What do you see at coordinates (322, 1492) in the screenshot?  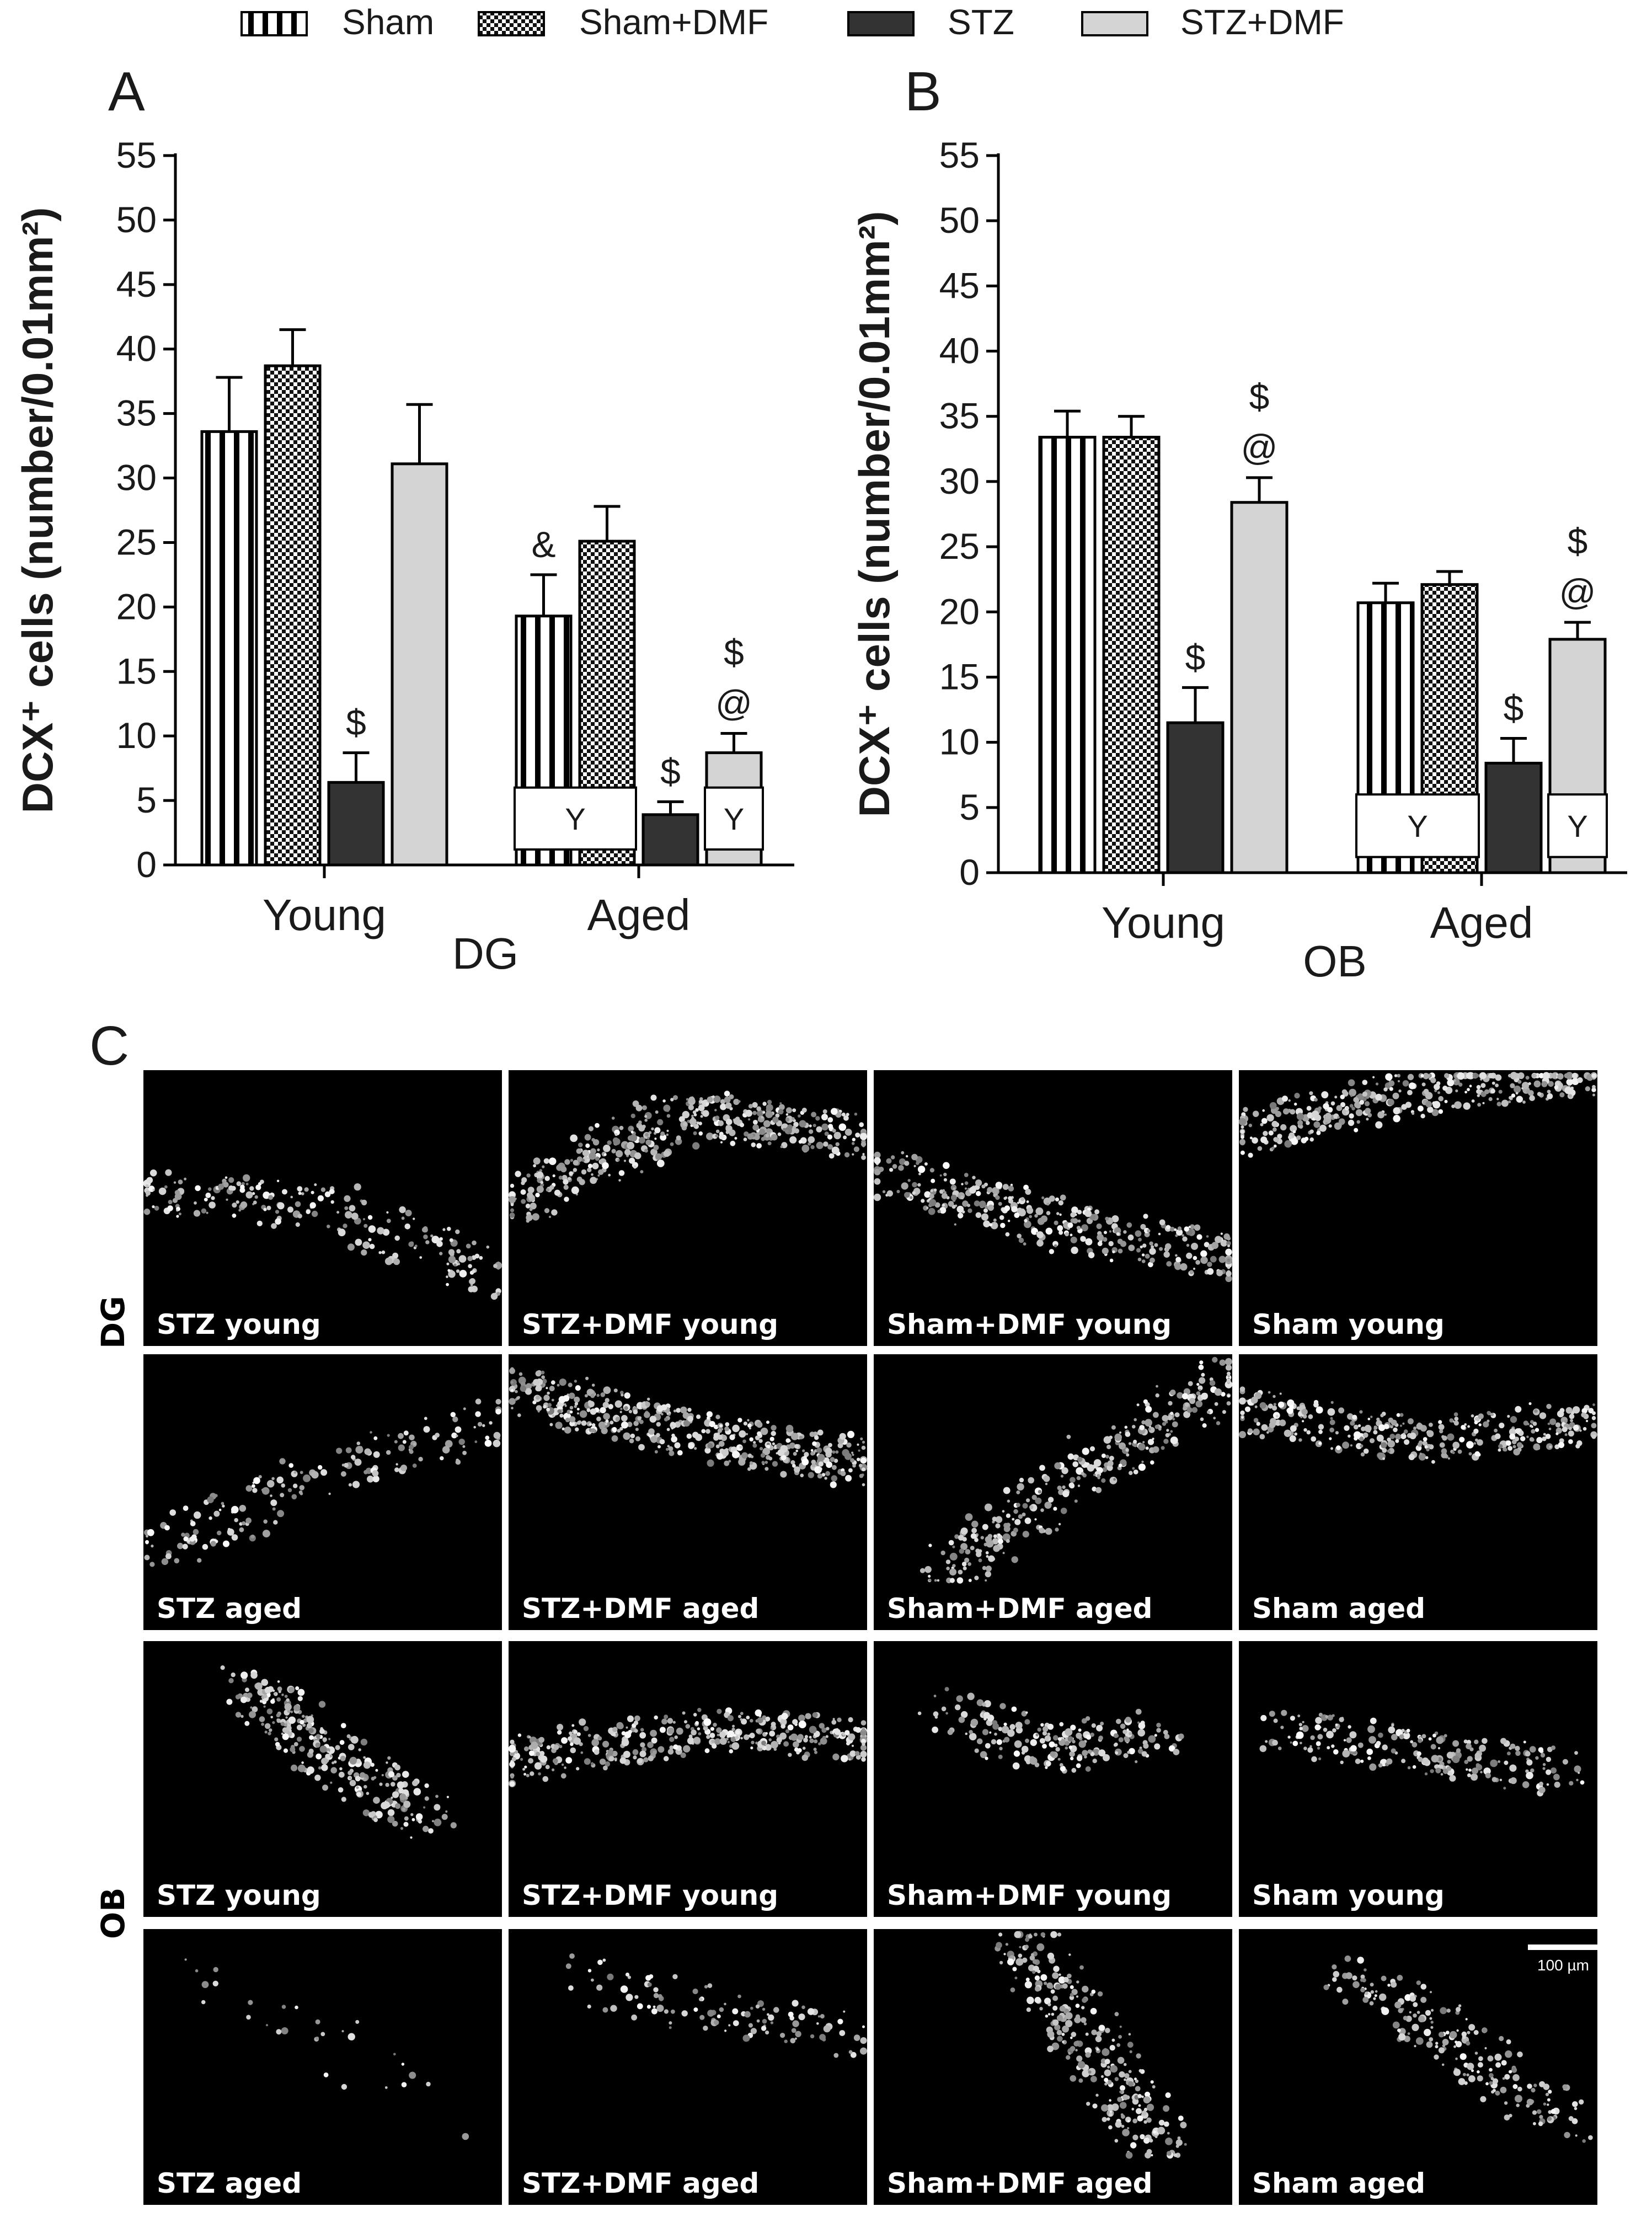 I see `micrograph-background` at bounding box center [322, 1492].